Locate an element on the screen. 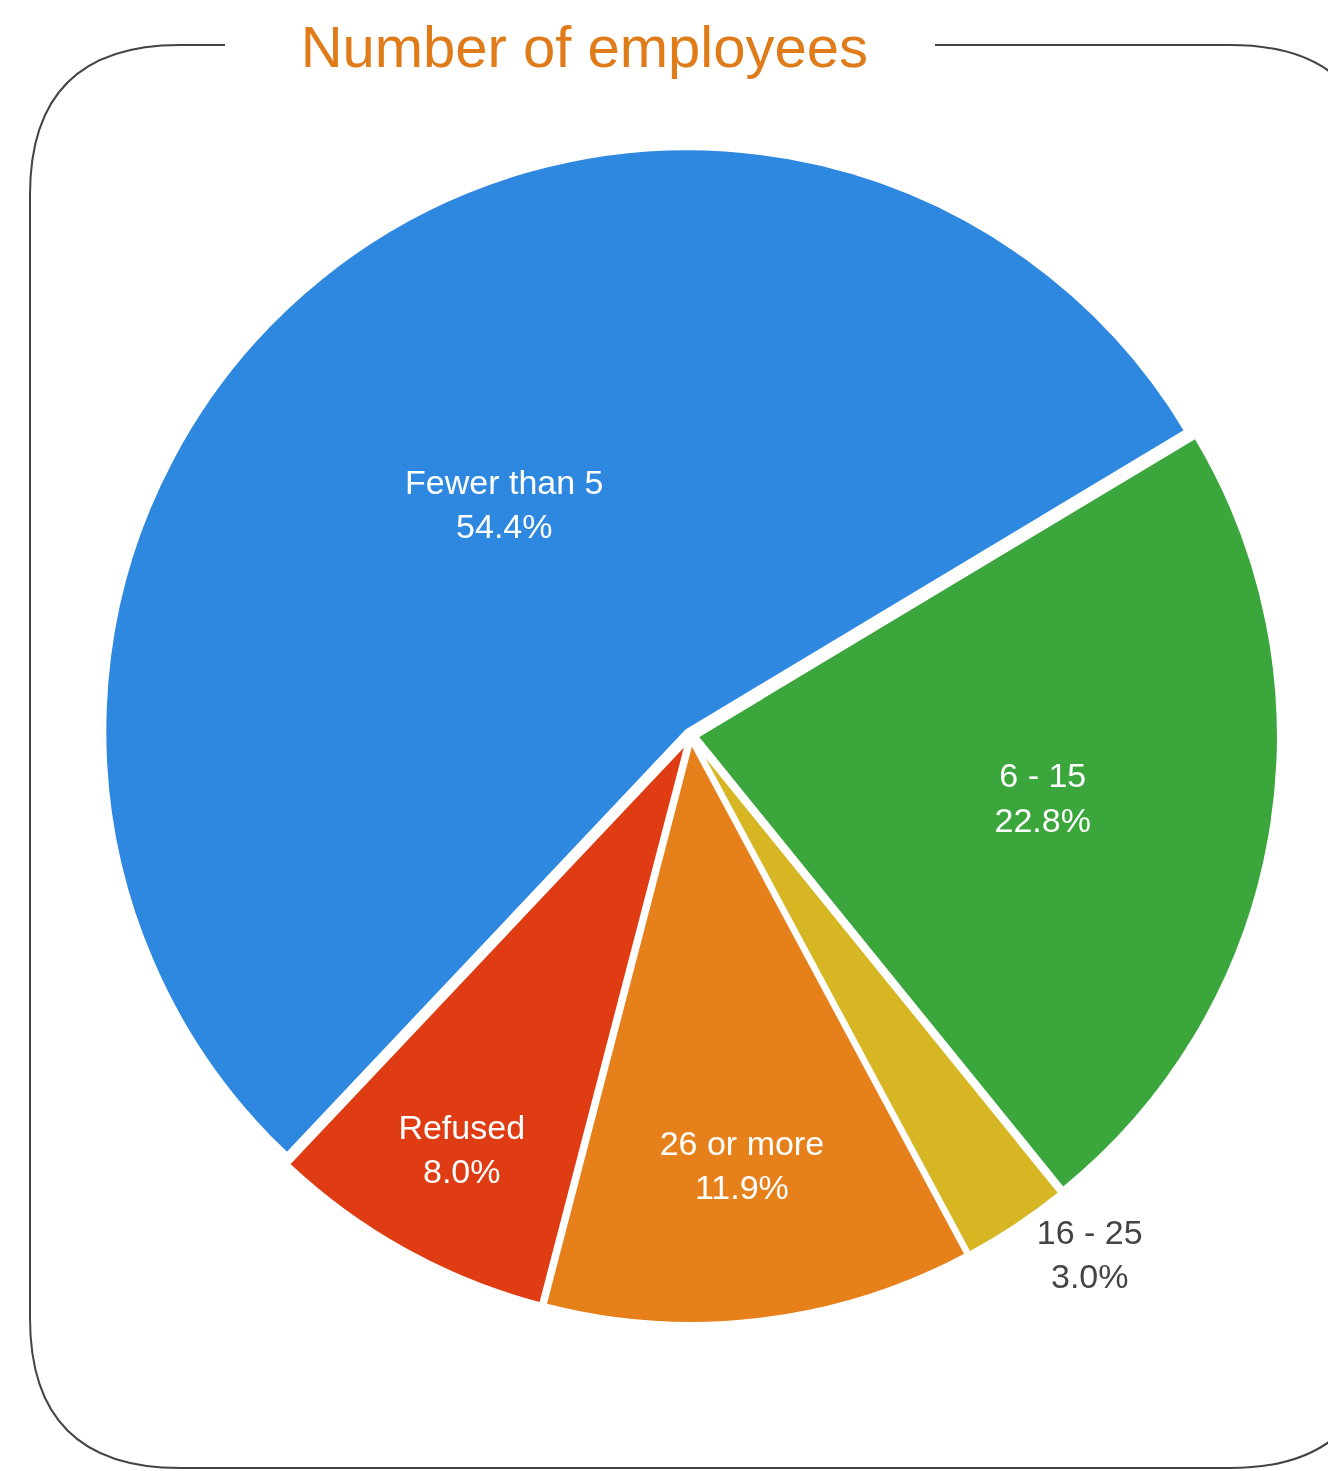 The image size is (1328, 1471). data-label: 3.0% is located at coordinates (1089, 1276).